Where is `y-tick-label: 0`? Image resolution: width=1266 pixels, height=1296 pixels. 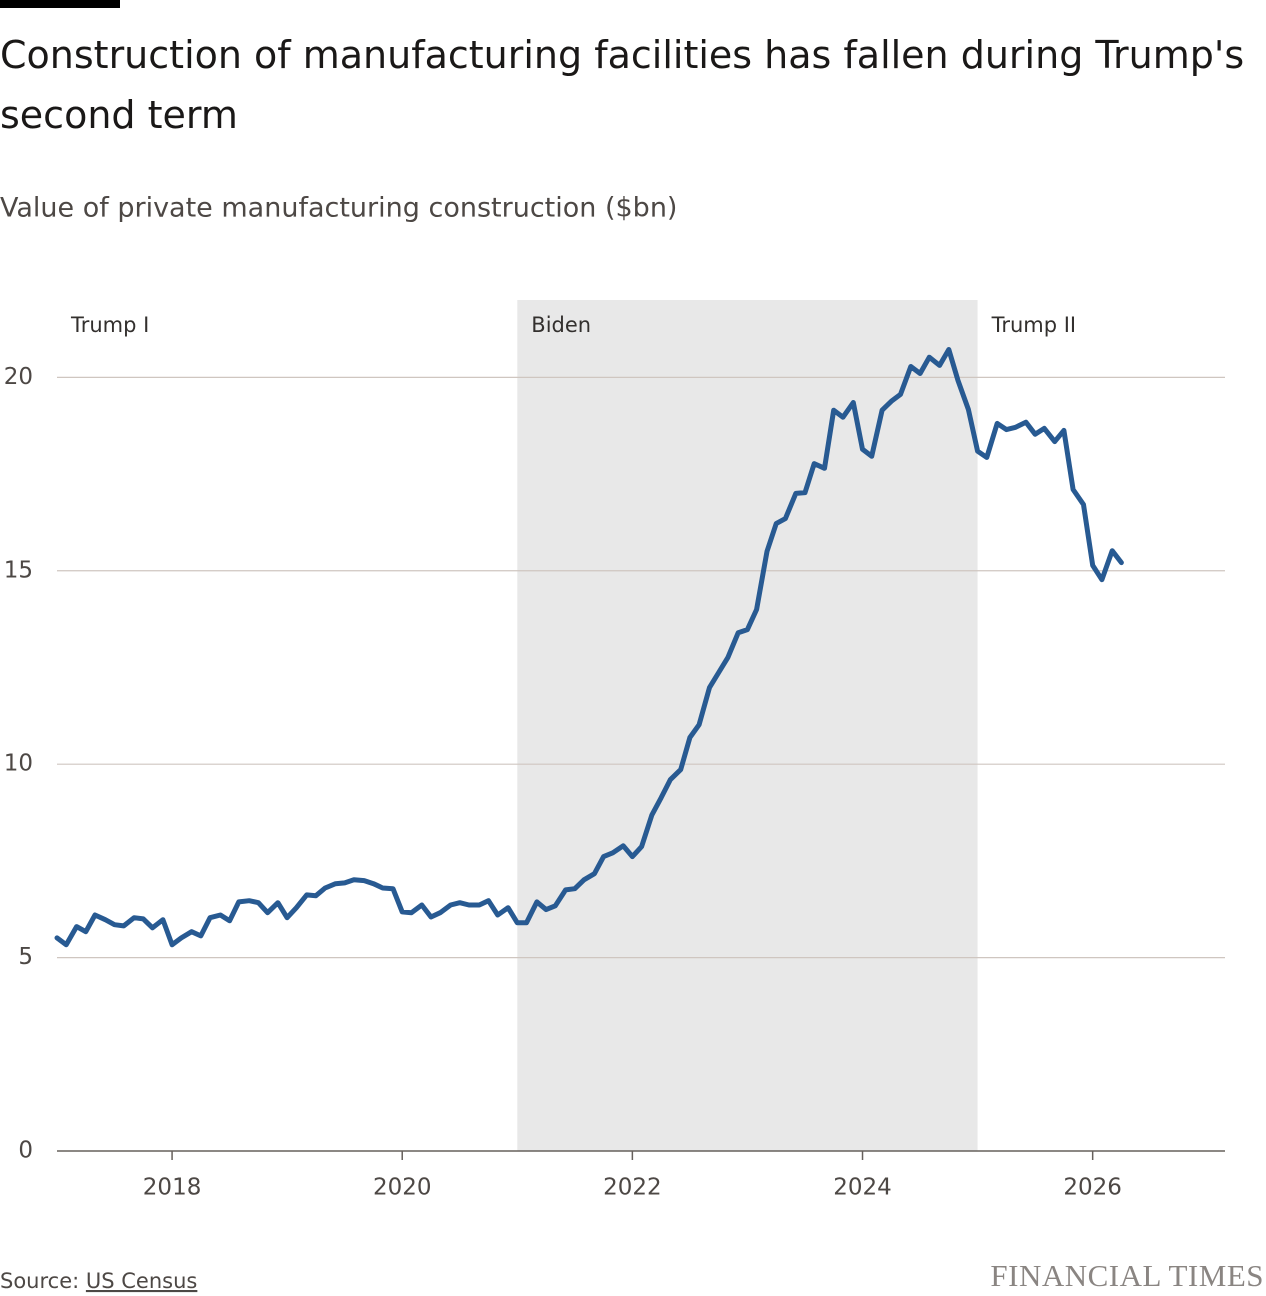
y-tick-label: 0 is located at coordinates (25, 1151).